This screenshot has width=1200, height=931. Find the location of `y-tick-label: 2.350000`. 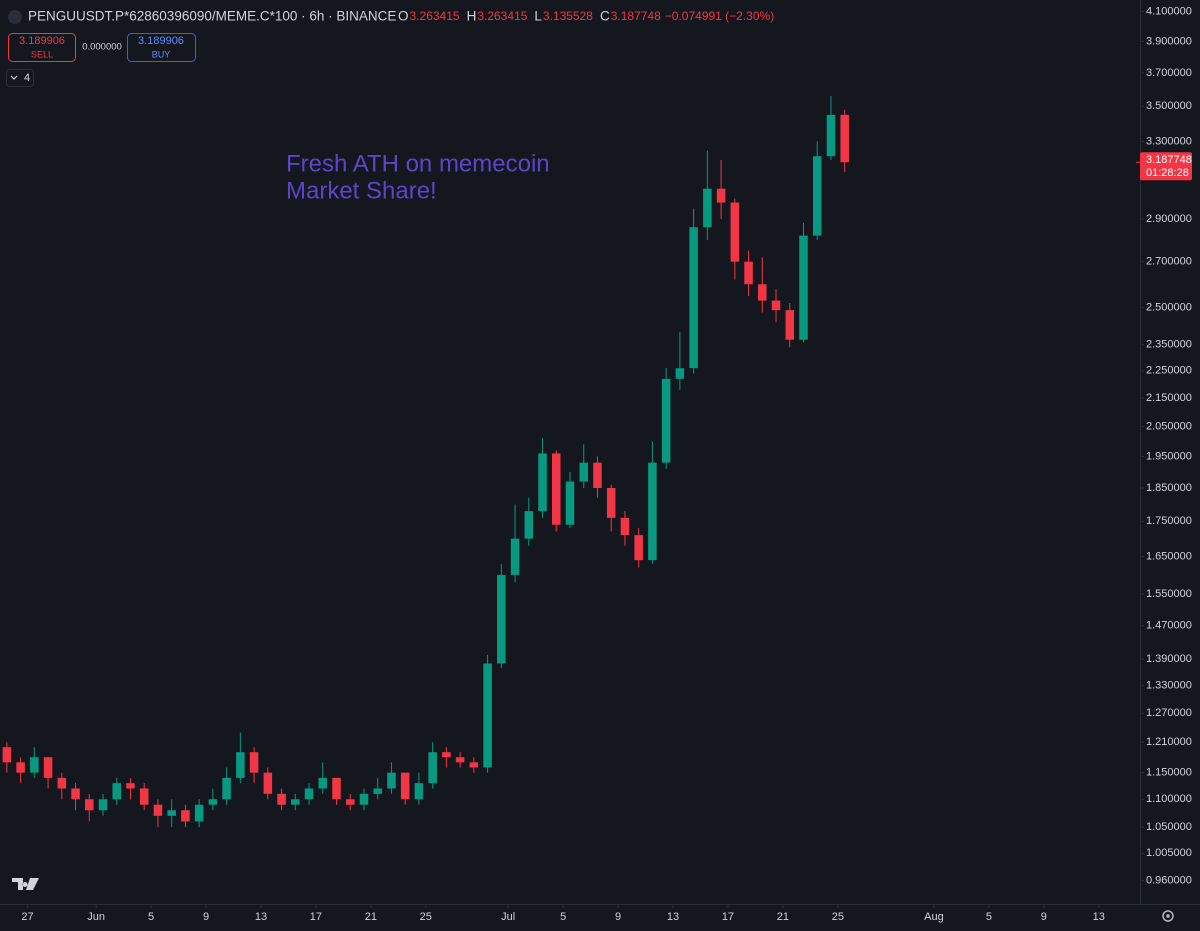

y-tick-label: 2.350000 is located at coordinates (1169, 345).